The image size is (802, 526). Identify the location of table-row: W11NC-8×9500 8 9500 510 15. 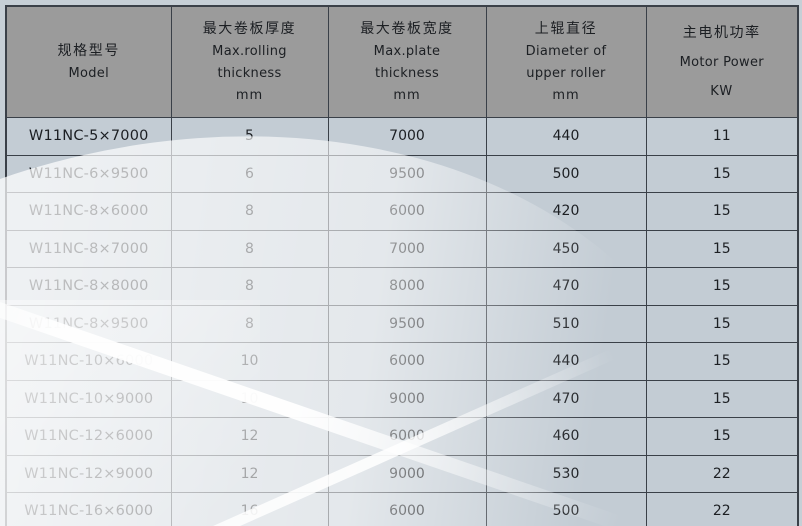
(402, 323).